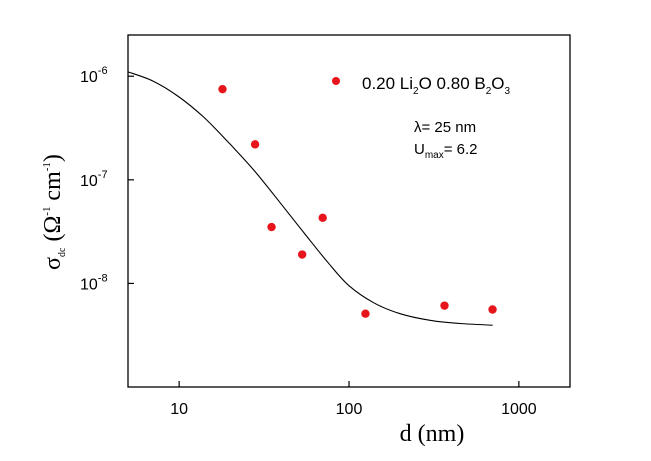 Image resolution: width=651 pixels, height=461 pixels. I want to click on annotation-lambda: λ= 25 nm, so click(445, 127).